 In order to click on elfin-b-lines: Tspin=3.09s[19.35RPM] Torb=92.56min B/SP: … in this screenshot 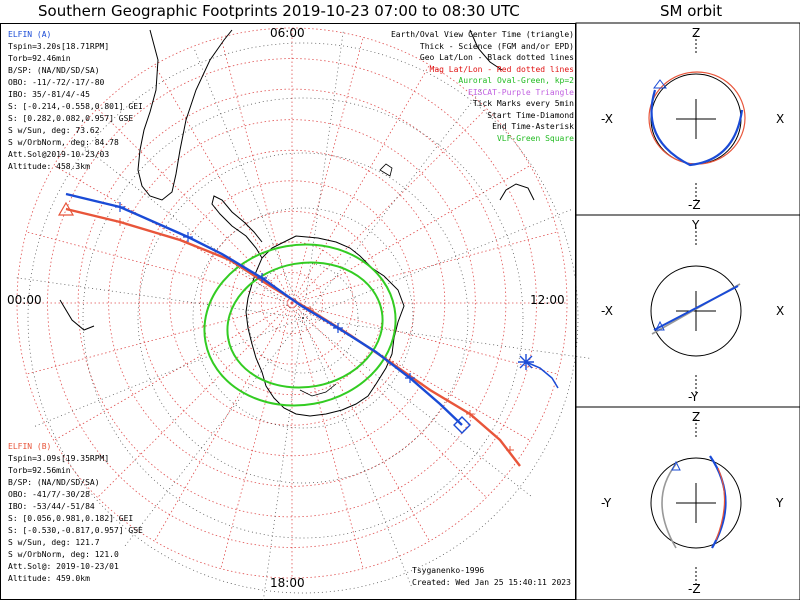, I will do `click(75, 519)`.